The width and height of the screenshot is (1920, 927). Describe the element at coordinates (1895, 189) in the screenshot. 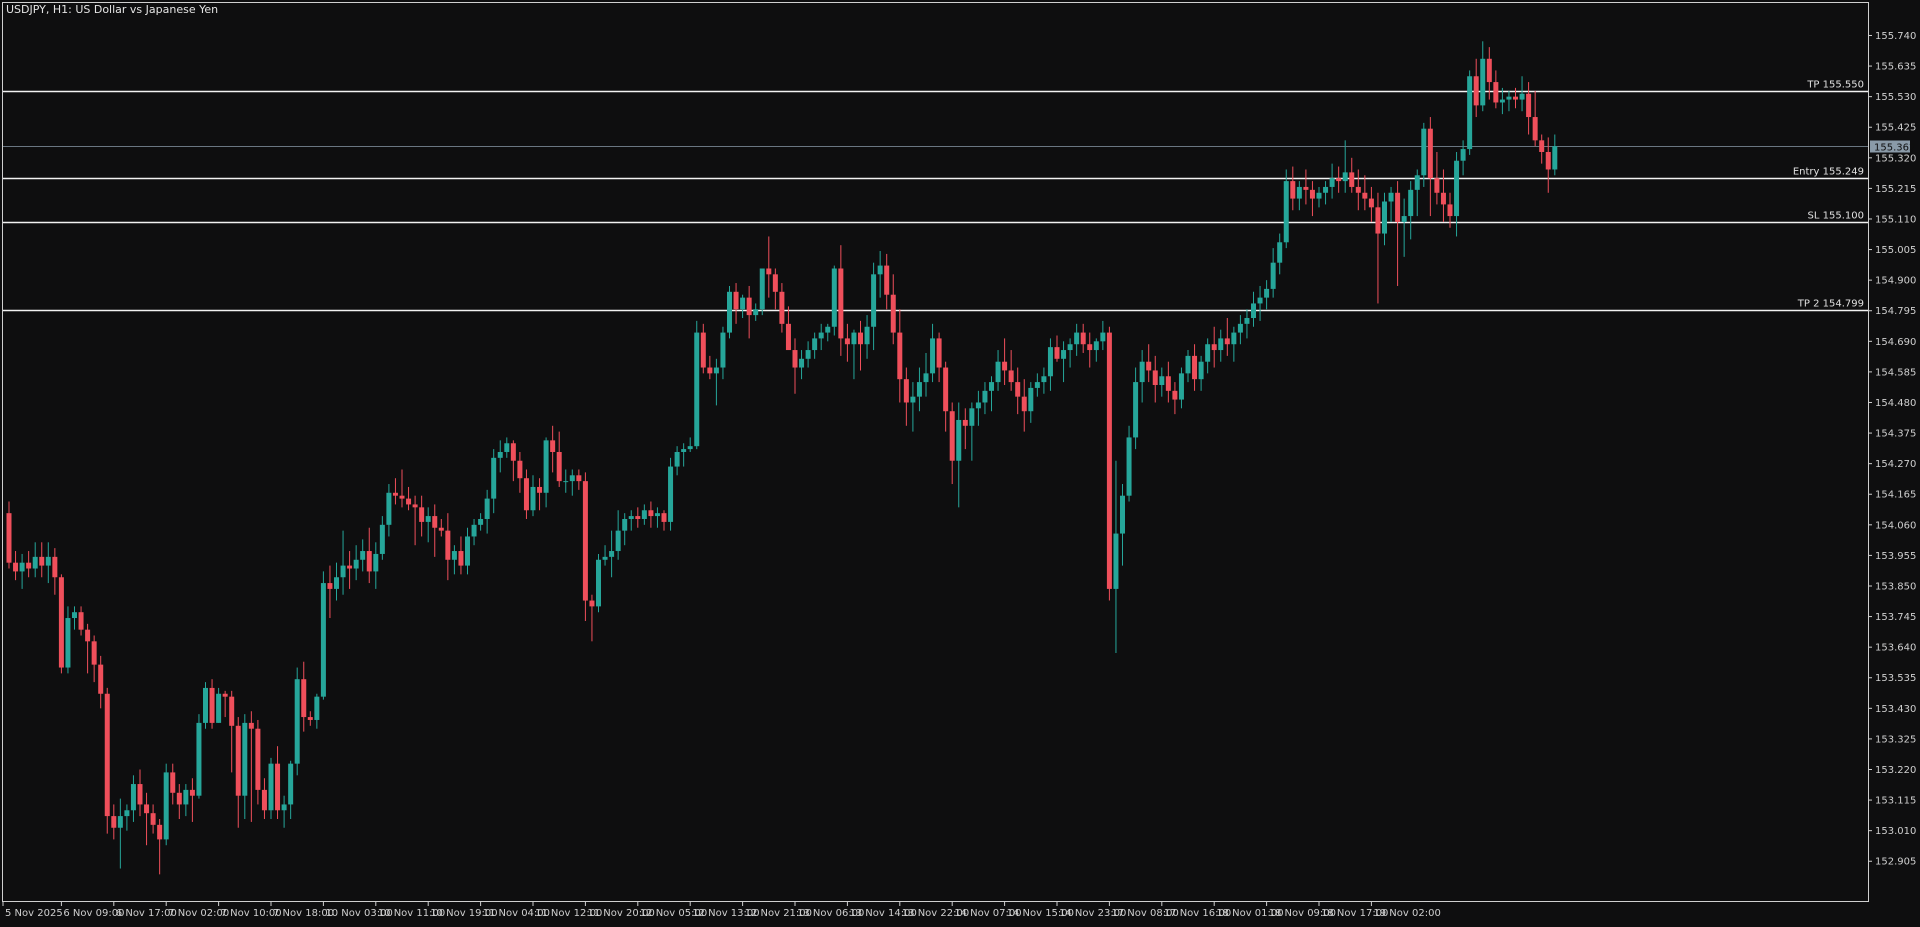

I see `price-tick-label-5: 155.215` at that location.